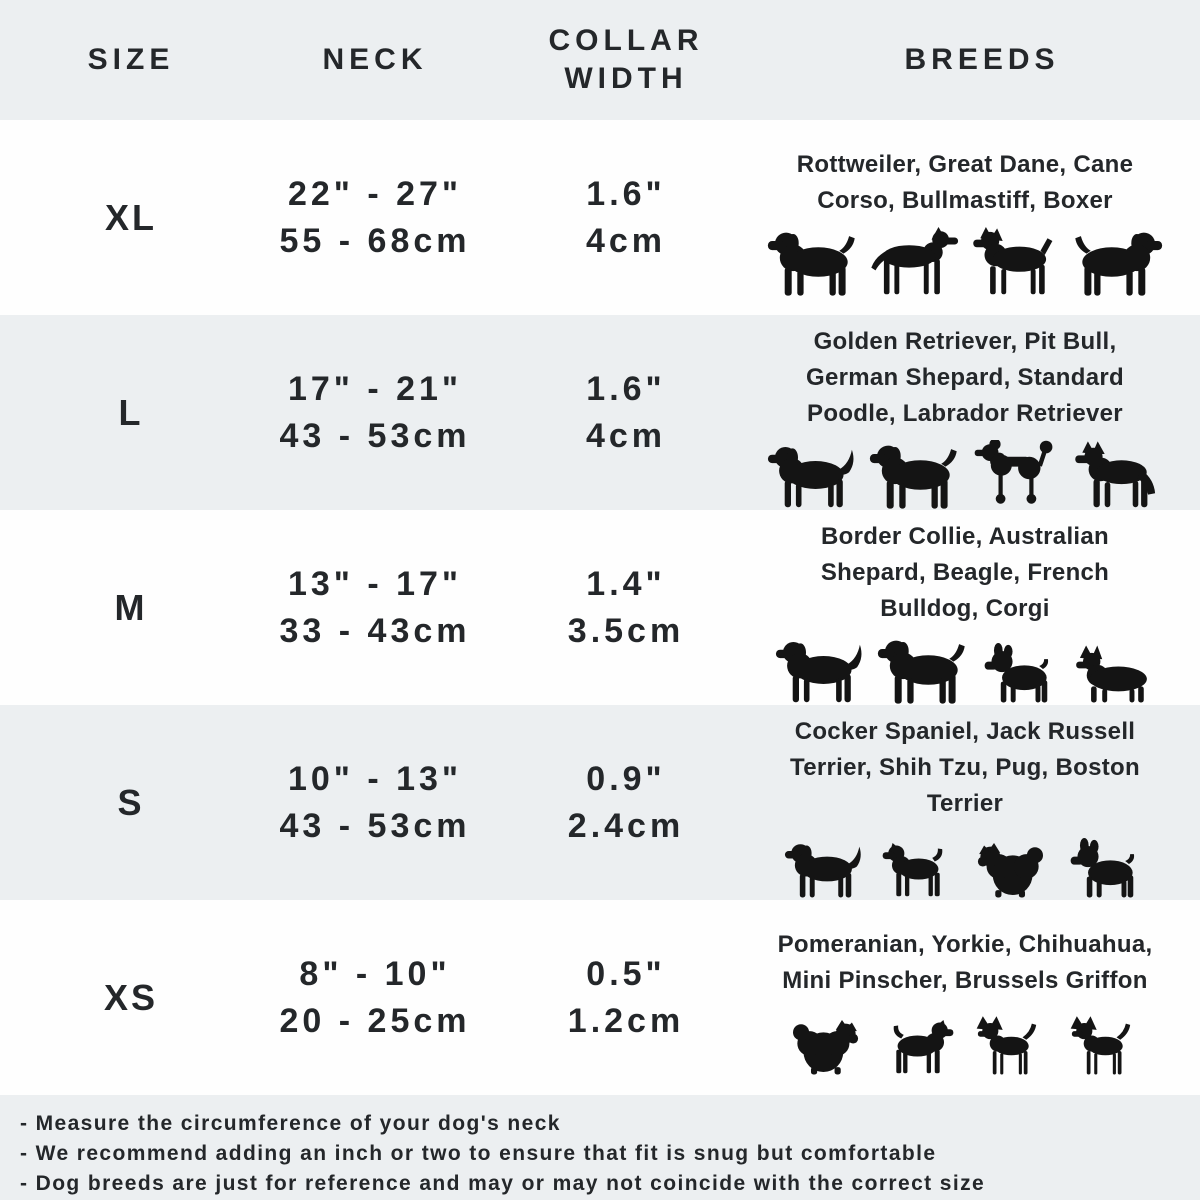 The width and height of the screenshot is (1200, 1200). Describe the element at coordinates (626, 630) in the screenshot. I see `collar-width-cm: 3.5cm` at that location.